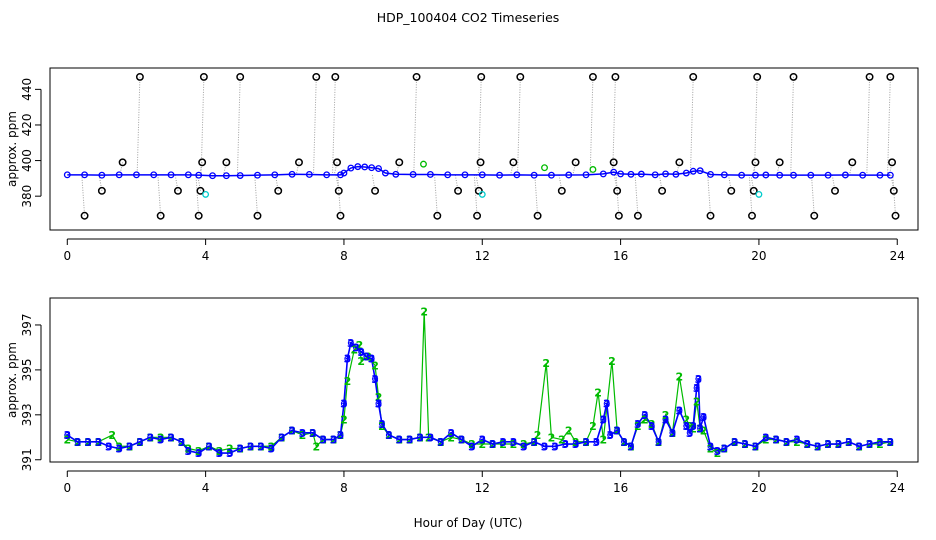 This screenshot has width=936, height=540. Describe the element at coordinates (206, 488) in the screenshot. I see `x-tick-label: 4` at that location.